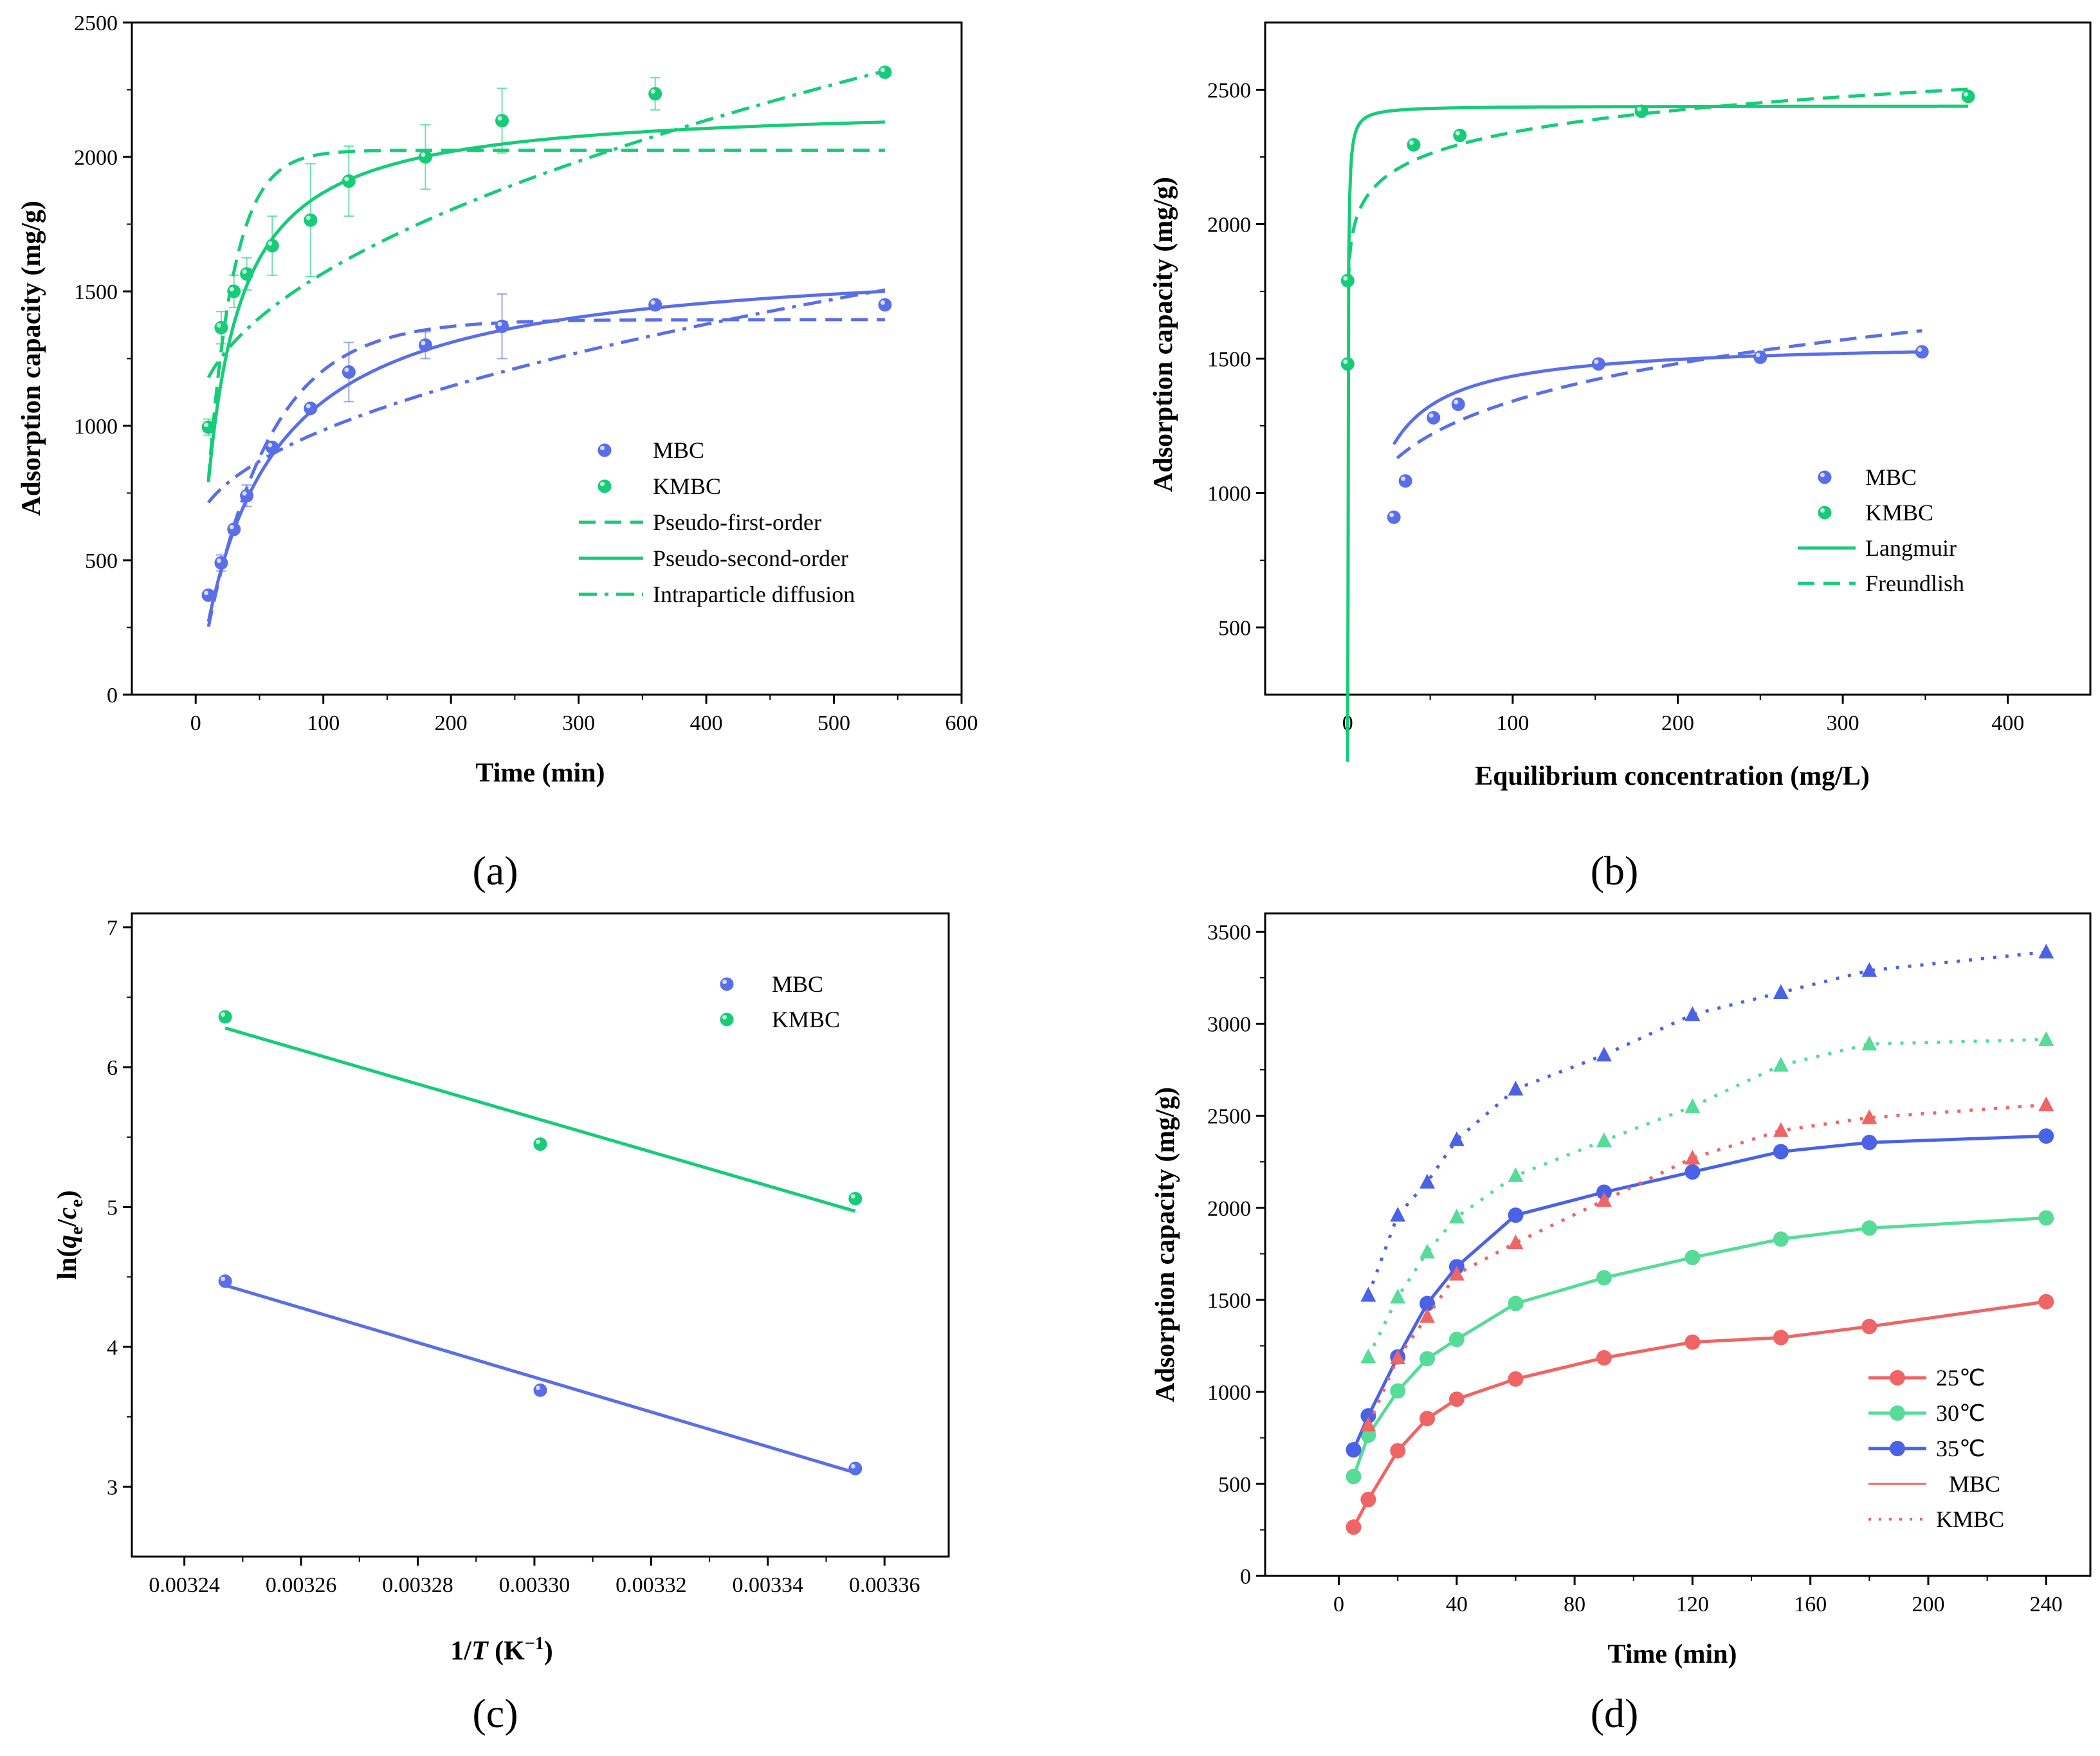 The image size is (2100, 1756). I want to click on panel-a-pso-curve-kmbc, so click(545, 301).